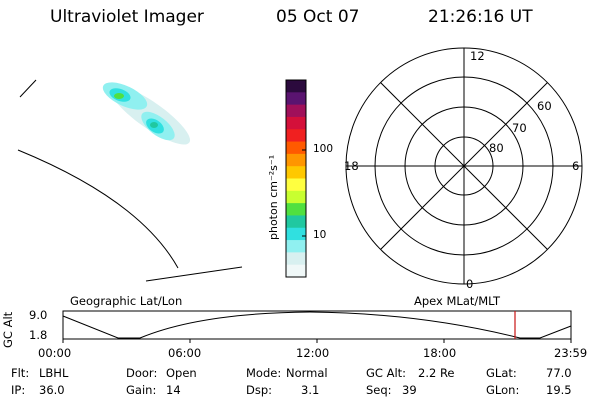 This screenshot has width=600, height=400. I want to click on colorbar-frame, so click(296, 178).